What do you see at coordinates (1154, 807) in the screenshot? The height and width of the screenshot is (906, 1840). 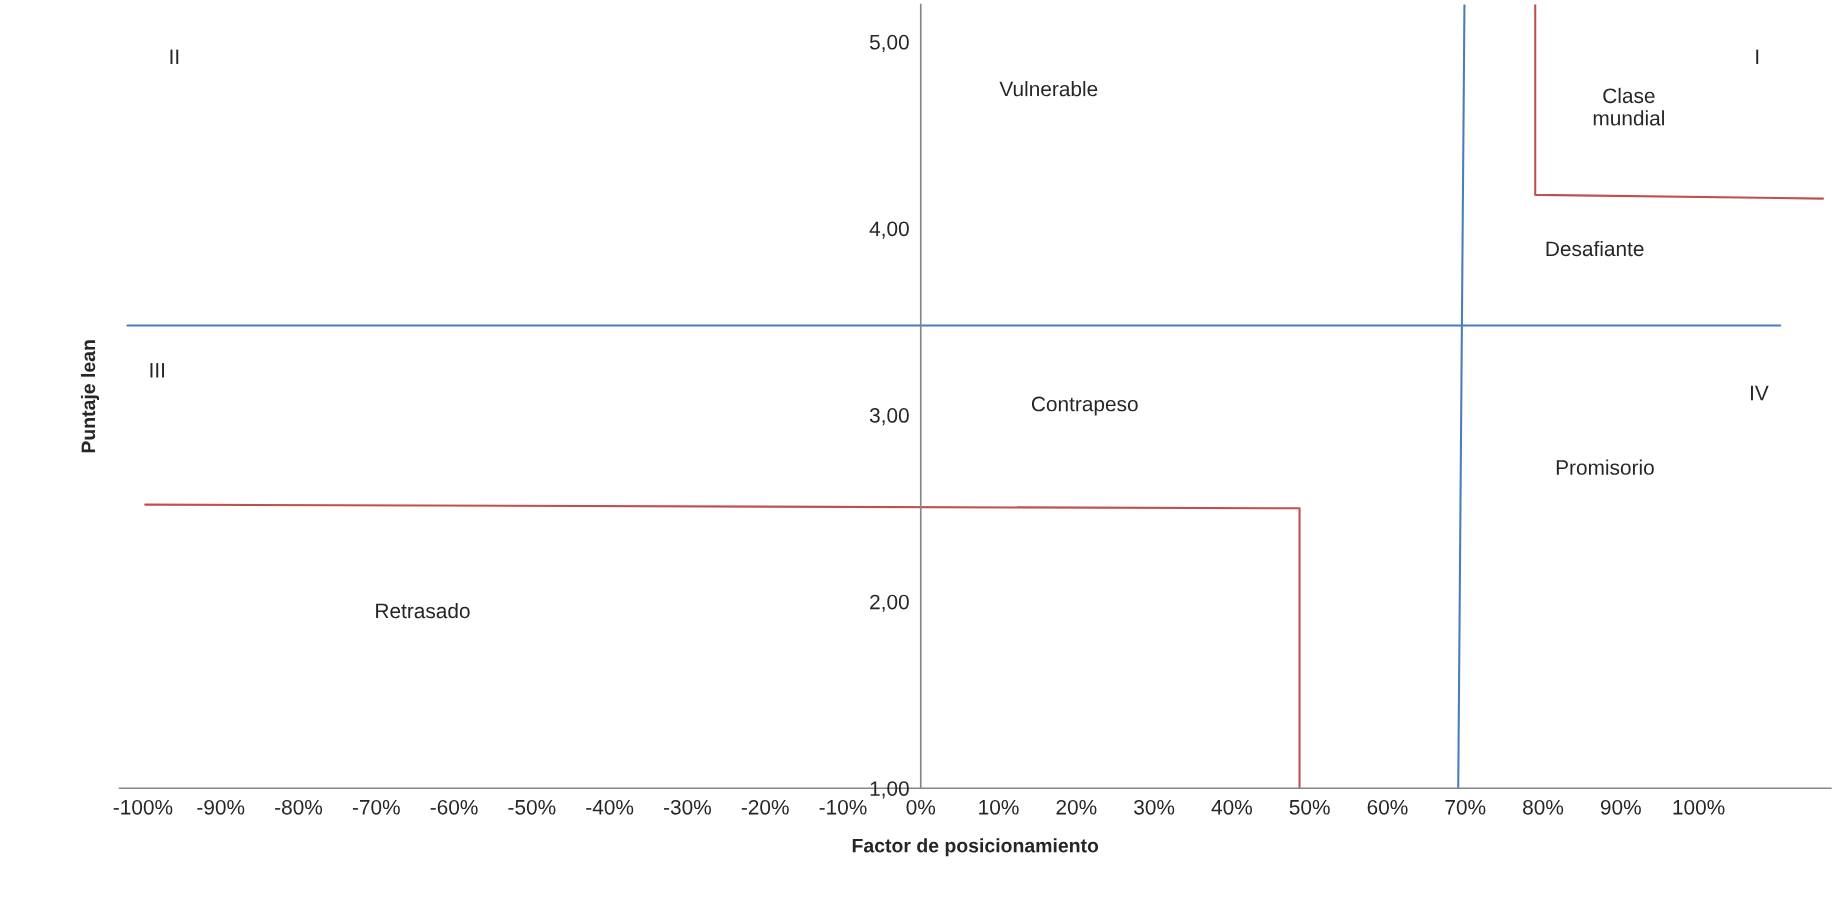 I see `x-tick-label: 30%` at bounding box center [1154, 807].